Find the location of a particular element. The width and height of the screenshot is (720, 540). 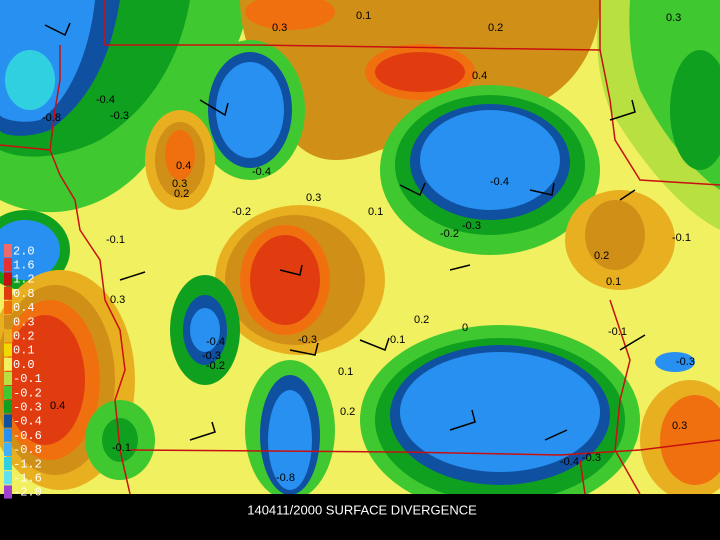

legend-label: -0.4 is located at coordinates (27, 422).